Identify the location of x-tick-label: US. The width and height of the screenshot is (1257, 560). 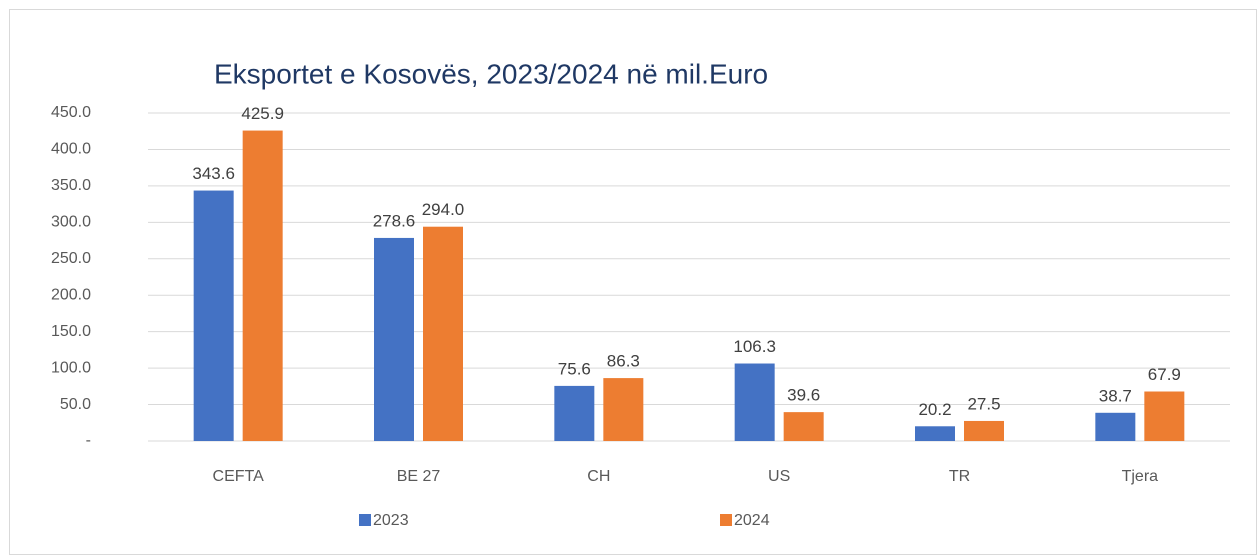
(779, 476).